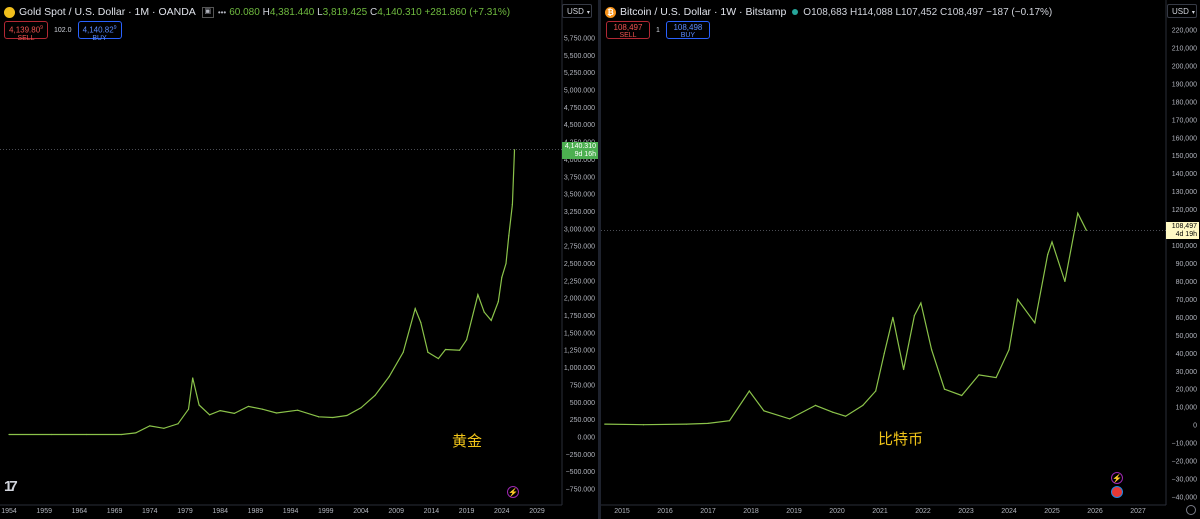 This screenshot has height=519, width=1200. Describe the element at coordinates (898, 12) in the screenshot. I see `bitcoin-low-key: L` at that location.